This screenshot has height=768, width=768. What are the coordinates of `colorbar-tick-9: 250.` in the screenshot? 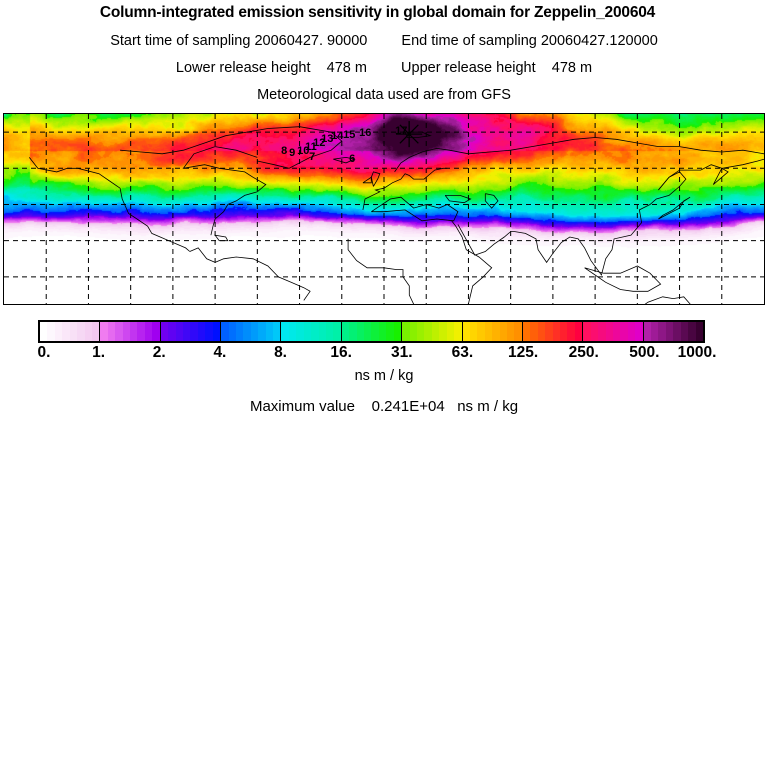 It's located at (583, 352).